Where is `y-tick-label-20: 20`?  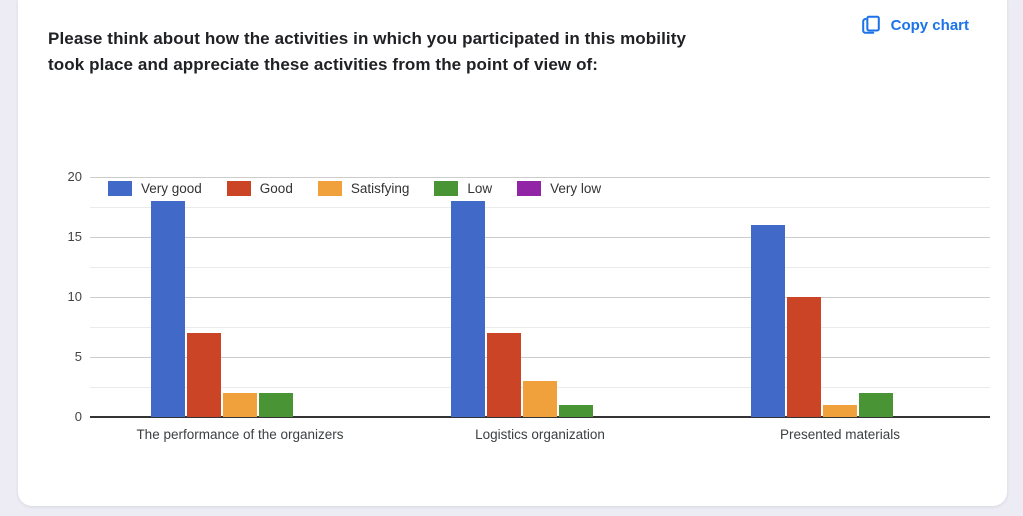
y-tick-label-20: 20 is located at coordinates (74, 176).